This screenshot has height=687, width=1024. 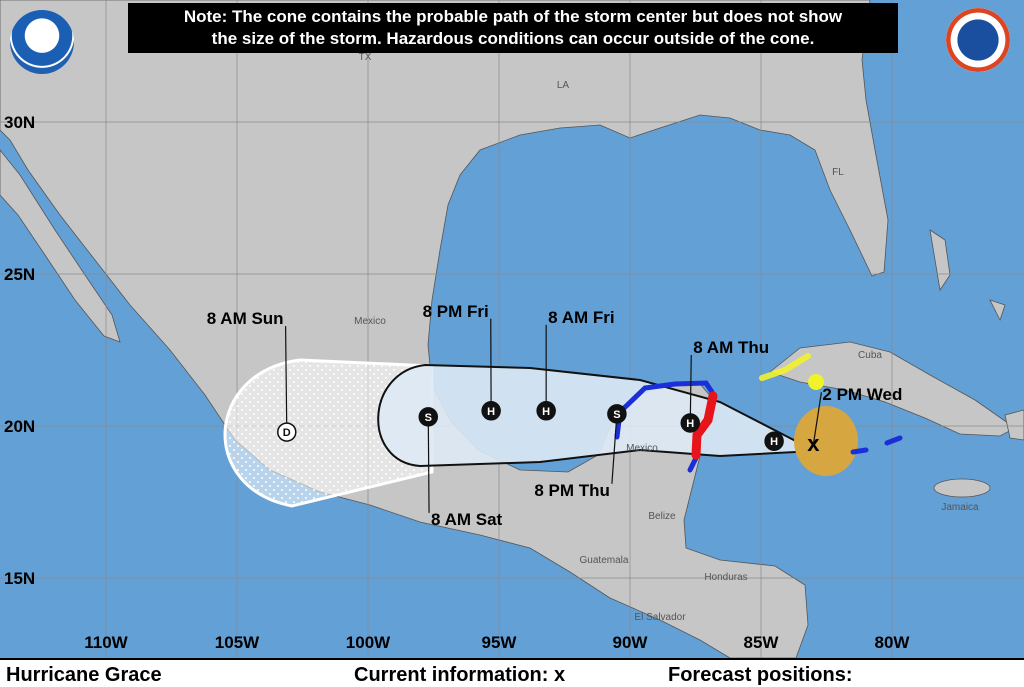 I want to click on forecast-time-label: 8 PM Thu, so click(x=572, y=490).